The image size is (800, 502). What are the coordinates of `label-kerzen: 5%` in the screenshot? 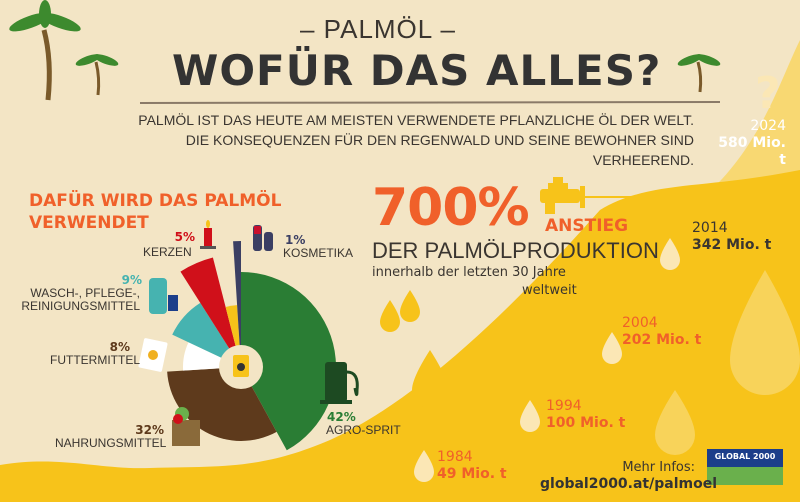 It's located at (180, 237).